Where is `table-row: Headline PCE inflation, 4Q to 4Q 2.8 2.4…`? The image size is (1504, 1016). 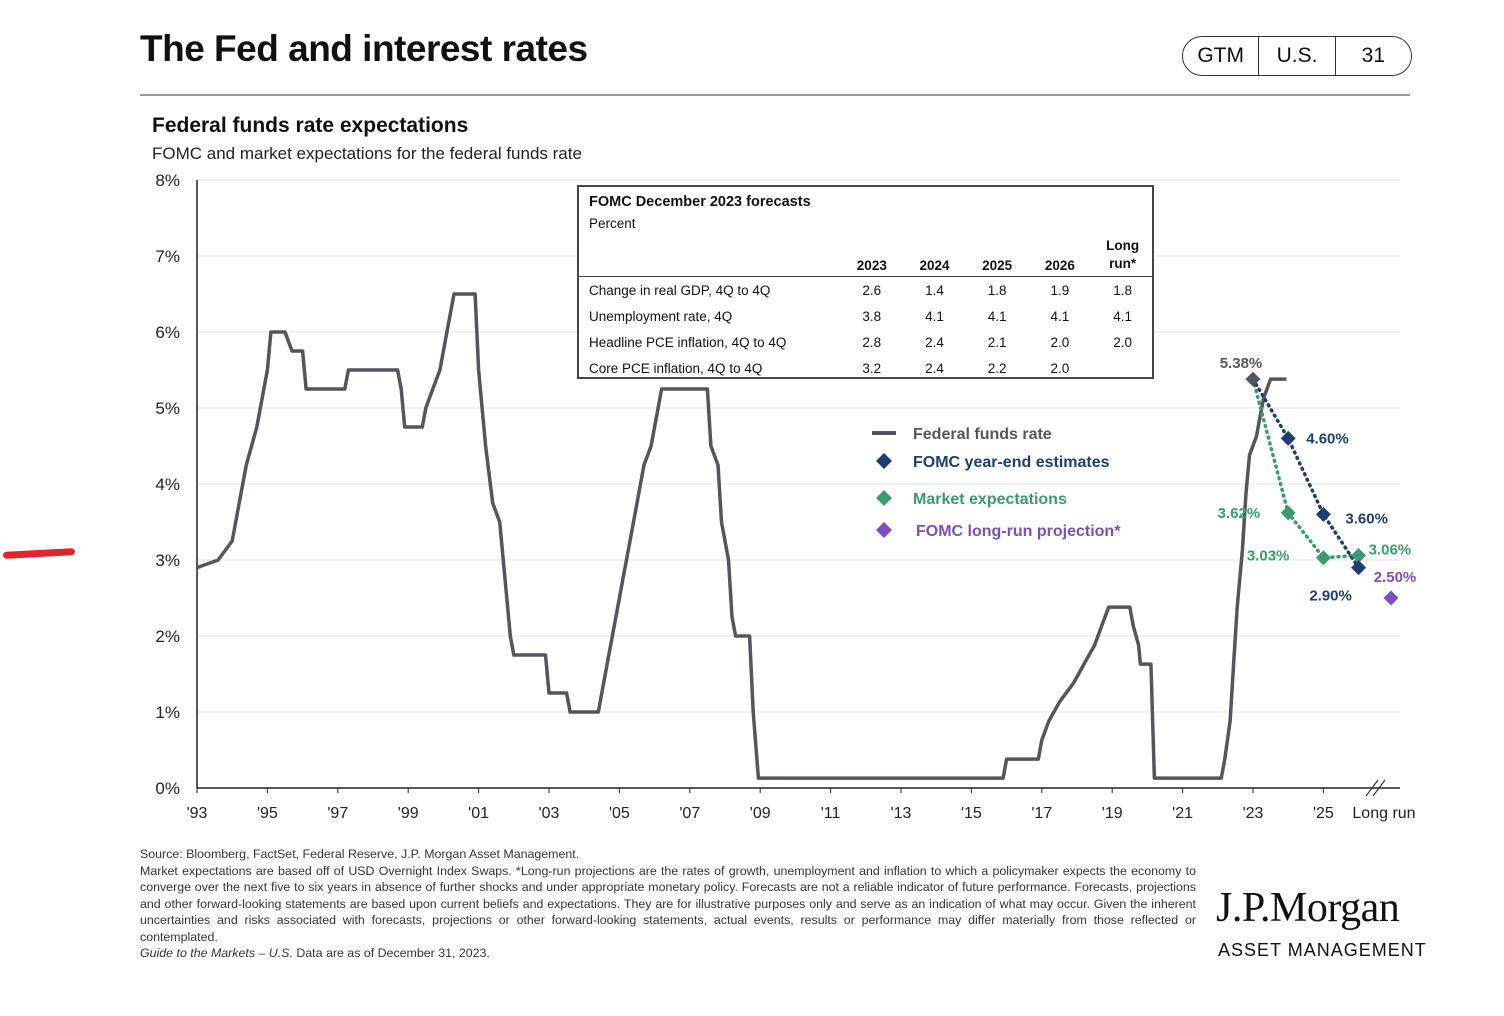
table-row: Headline PCE inflation, 4Q to 4Q 2.8 2.4… is located at coordinates (866, 342).